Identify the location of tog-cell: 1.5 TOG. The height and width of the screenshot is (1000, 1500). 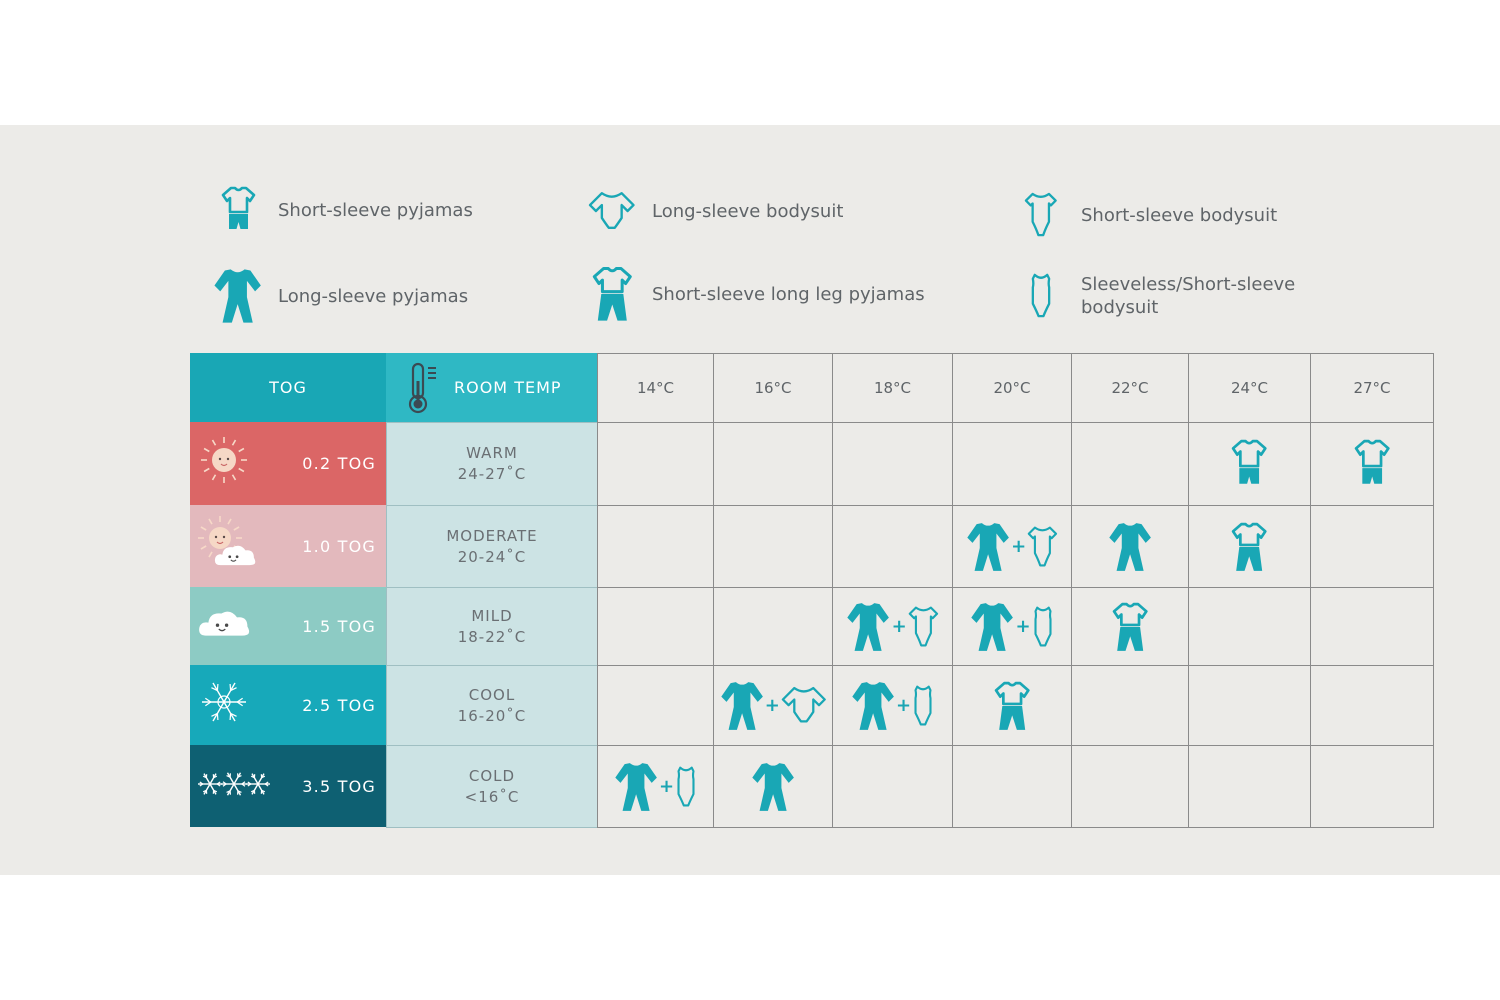
(288, 626).